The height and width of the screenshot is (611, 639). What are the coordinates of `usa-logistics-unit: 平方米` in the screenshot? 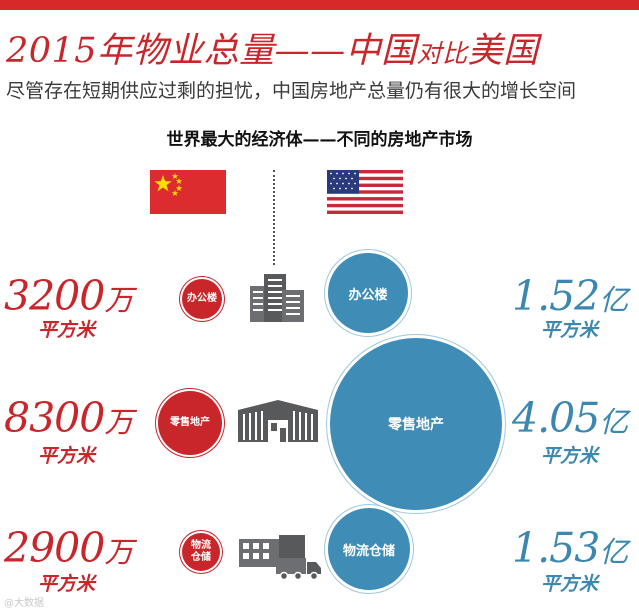 It's located at (570, 584).